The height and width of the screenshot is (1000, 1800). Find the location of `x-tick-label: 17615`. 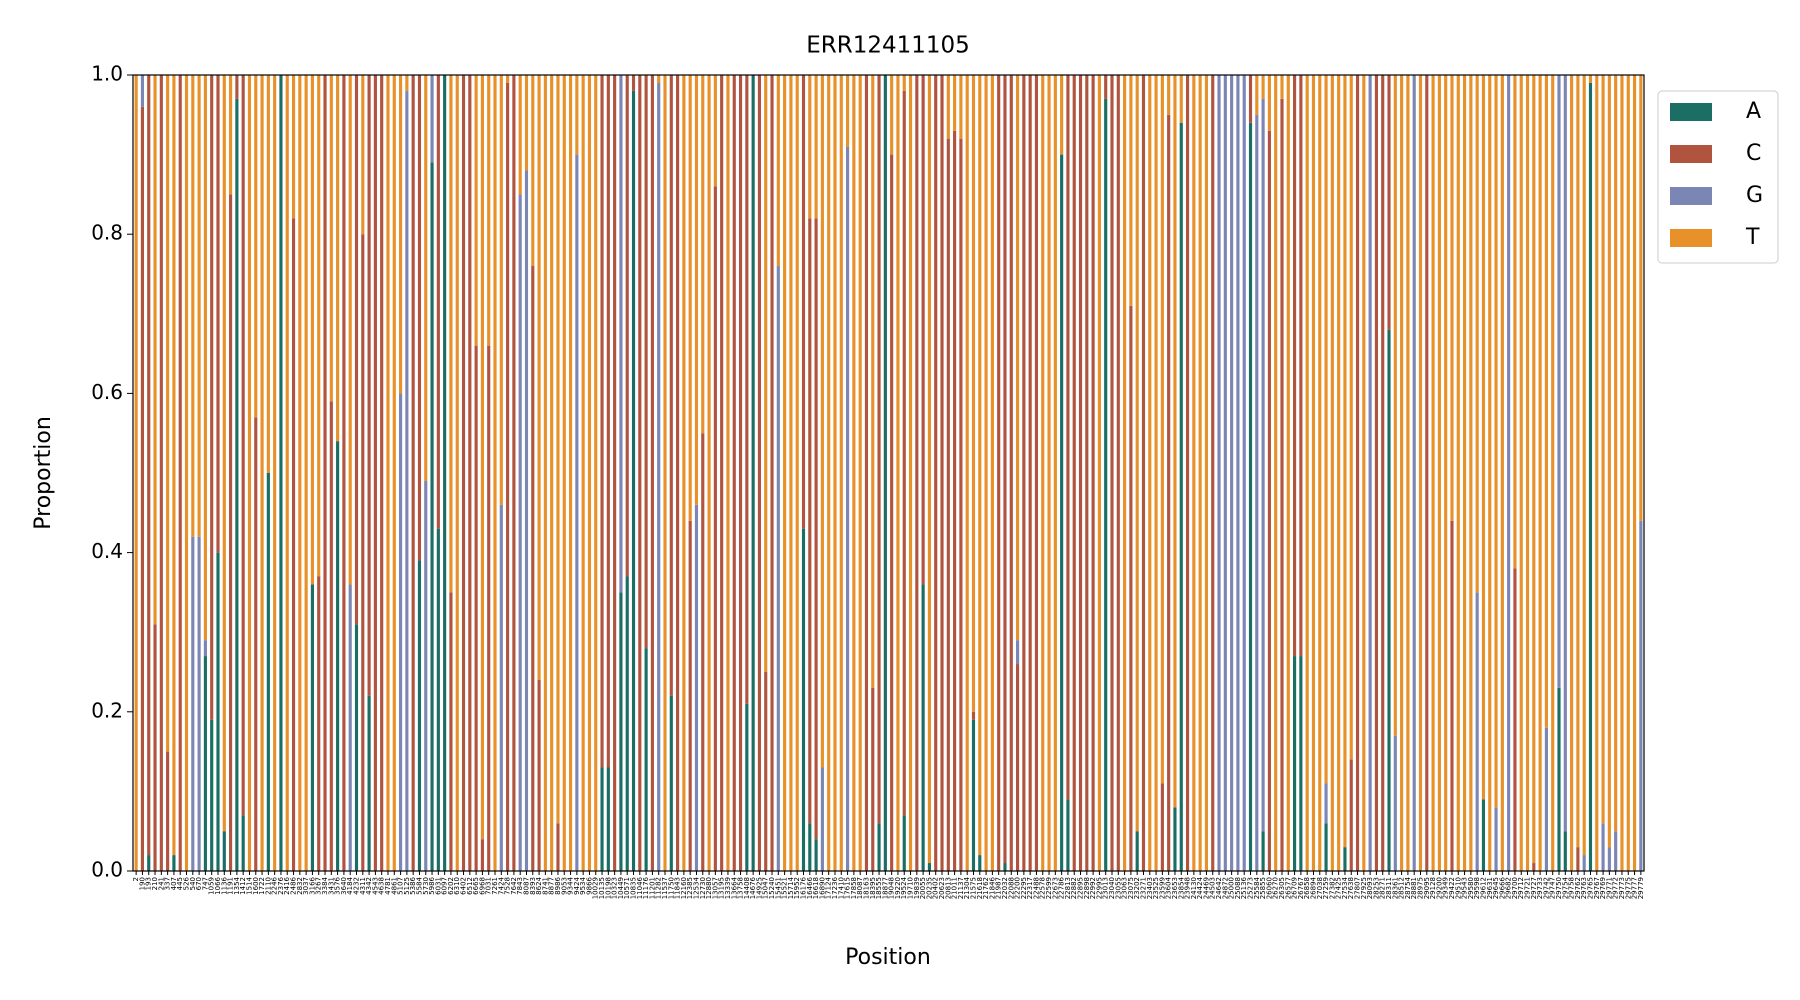

x-tick-label: 17615 is located at coordinates (848, 888).